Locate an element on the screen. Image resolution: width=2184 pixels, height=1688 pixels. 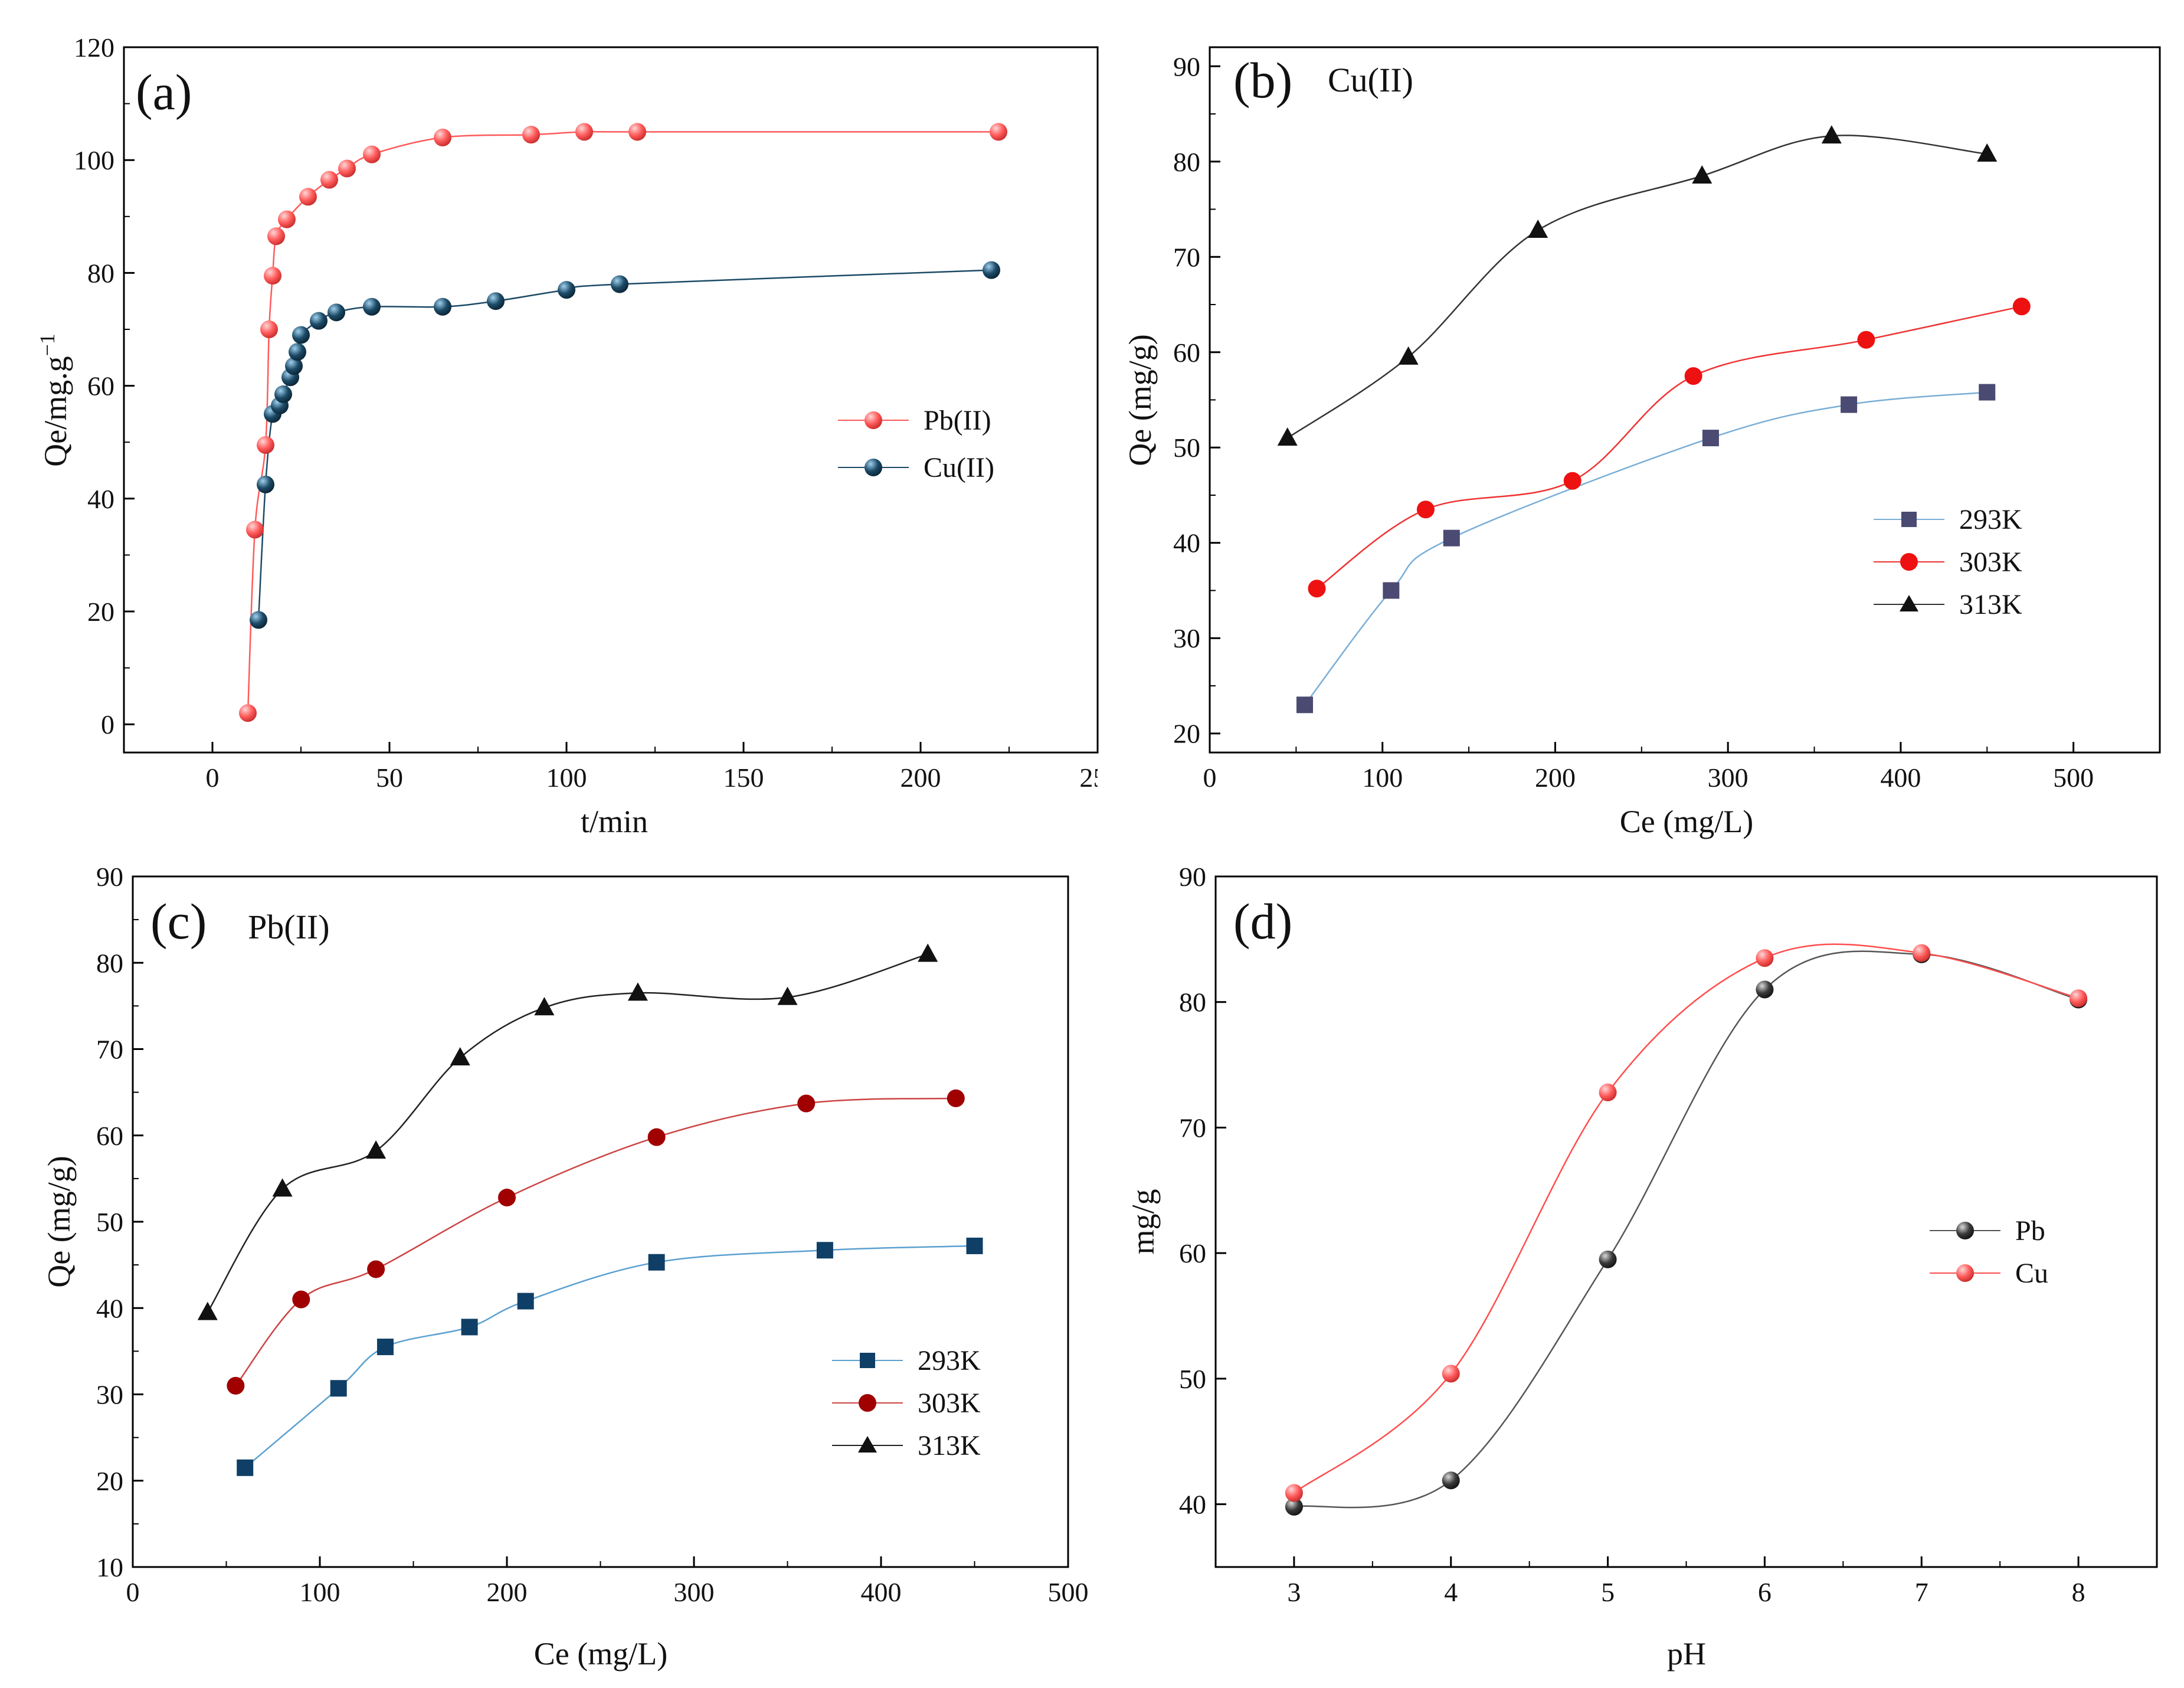
legend-label-303k: 303K is located at coordinates (1990, 562).